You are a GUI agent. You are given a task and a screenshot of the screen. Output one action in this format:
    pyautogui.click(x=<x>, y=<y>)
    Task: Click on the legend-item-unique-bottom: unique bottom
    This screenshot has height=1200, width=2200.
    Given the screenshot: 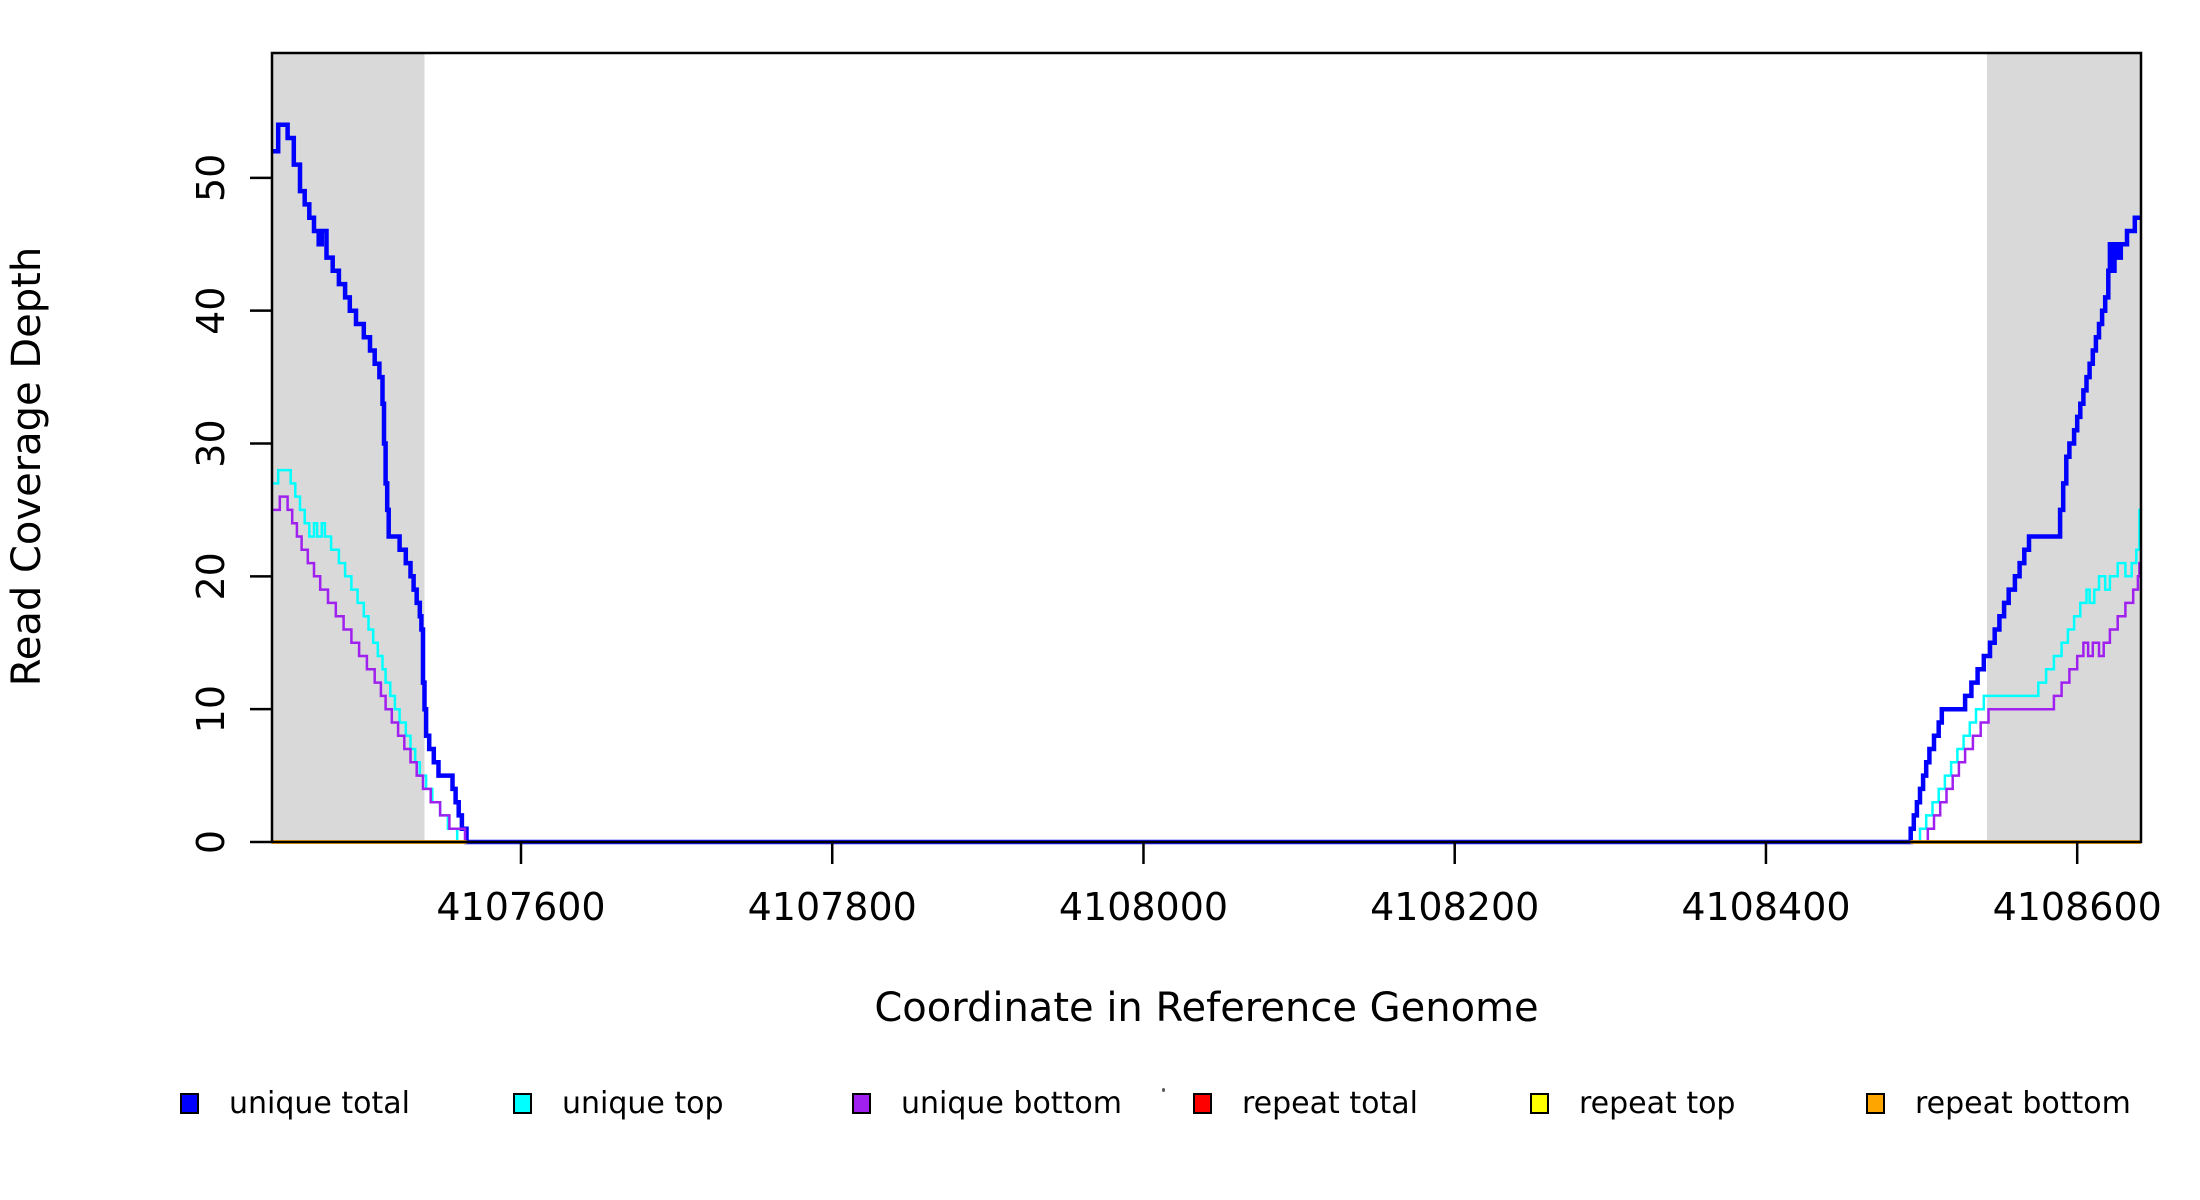 What is the action you would take?
    pyautogui.click(x=987, y=1103)
    